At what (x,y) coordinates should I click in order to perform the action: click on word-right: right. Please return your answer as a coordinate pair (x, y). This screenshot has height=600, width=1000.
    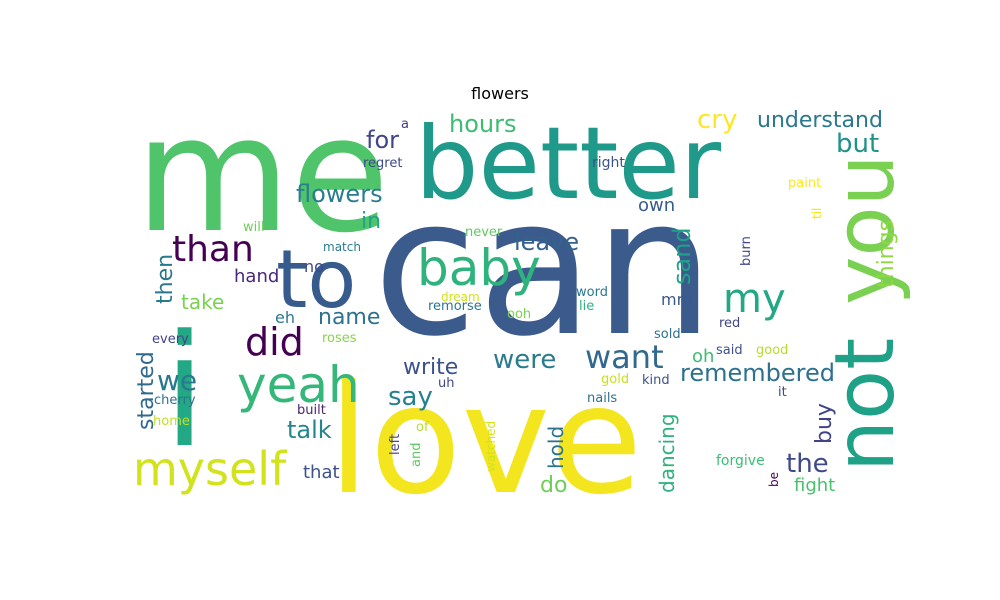
    Looking at the image, I should click on (608, 163).